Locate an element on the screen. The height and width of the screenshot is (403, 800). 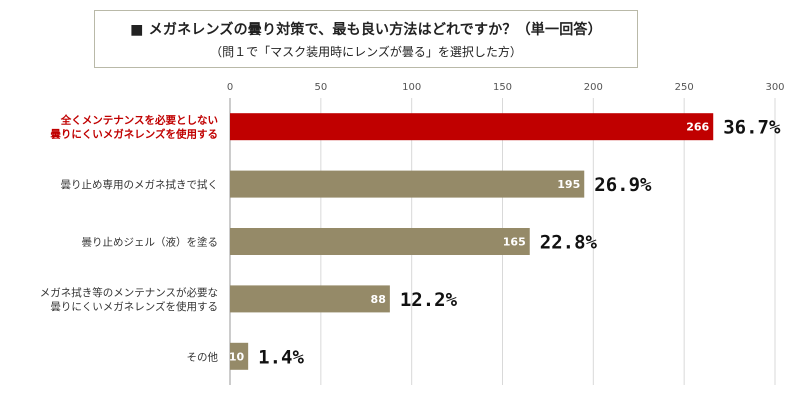
x-tick-label: 50 is located at coordinates (320, 87).